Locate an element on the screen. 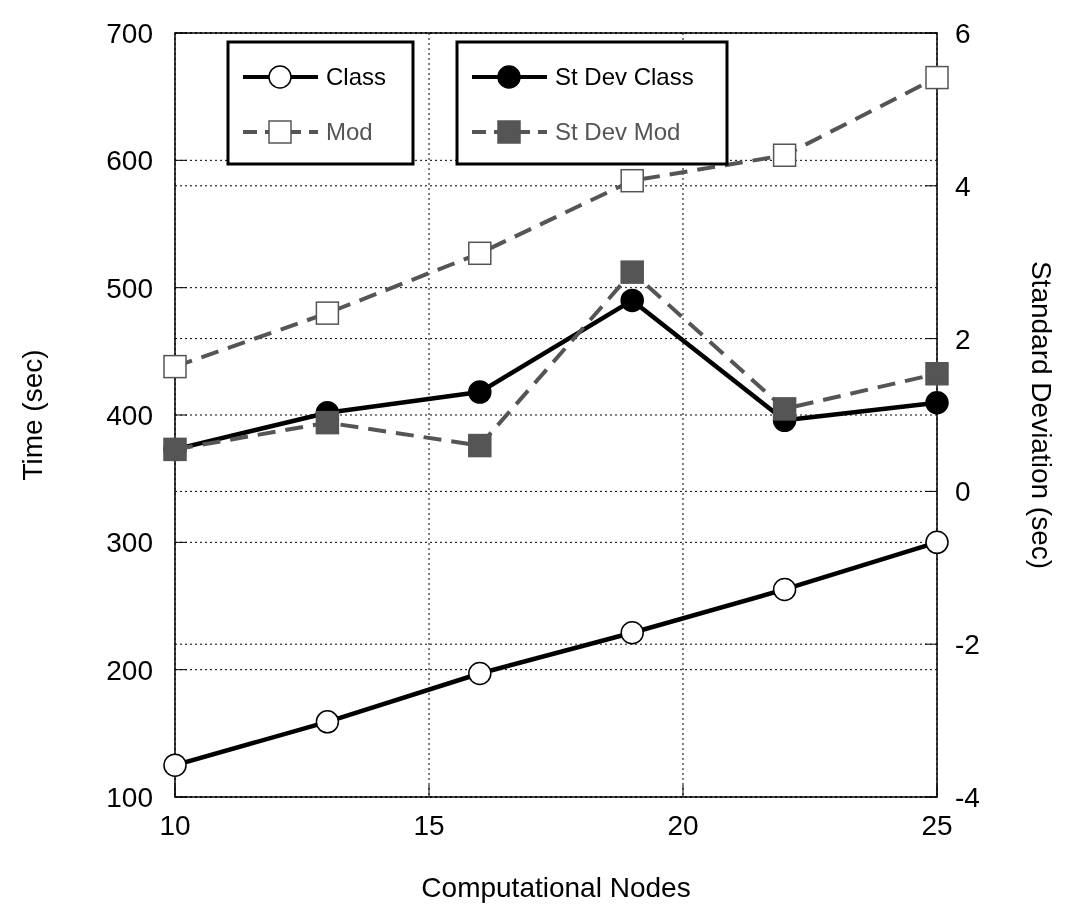 The height and width of the screenshot is (922, 1065). y-tick-label: 100 is located at coordinates (129, 797).